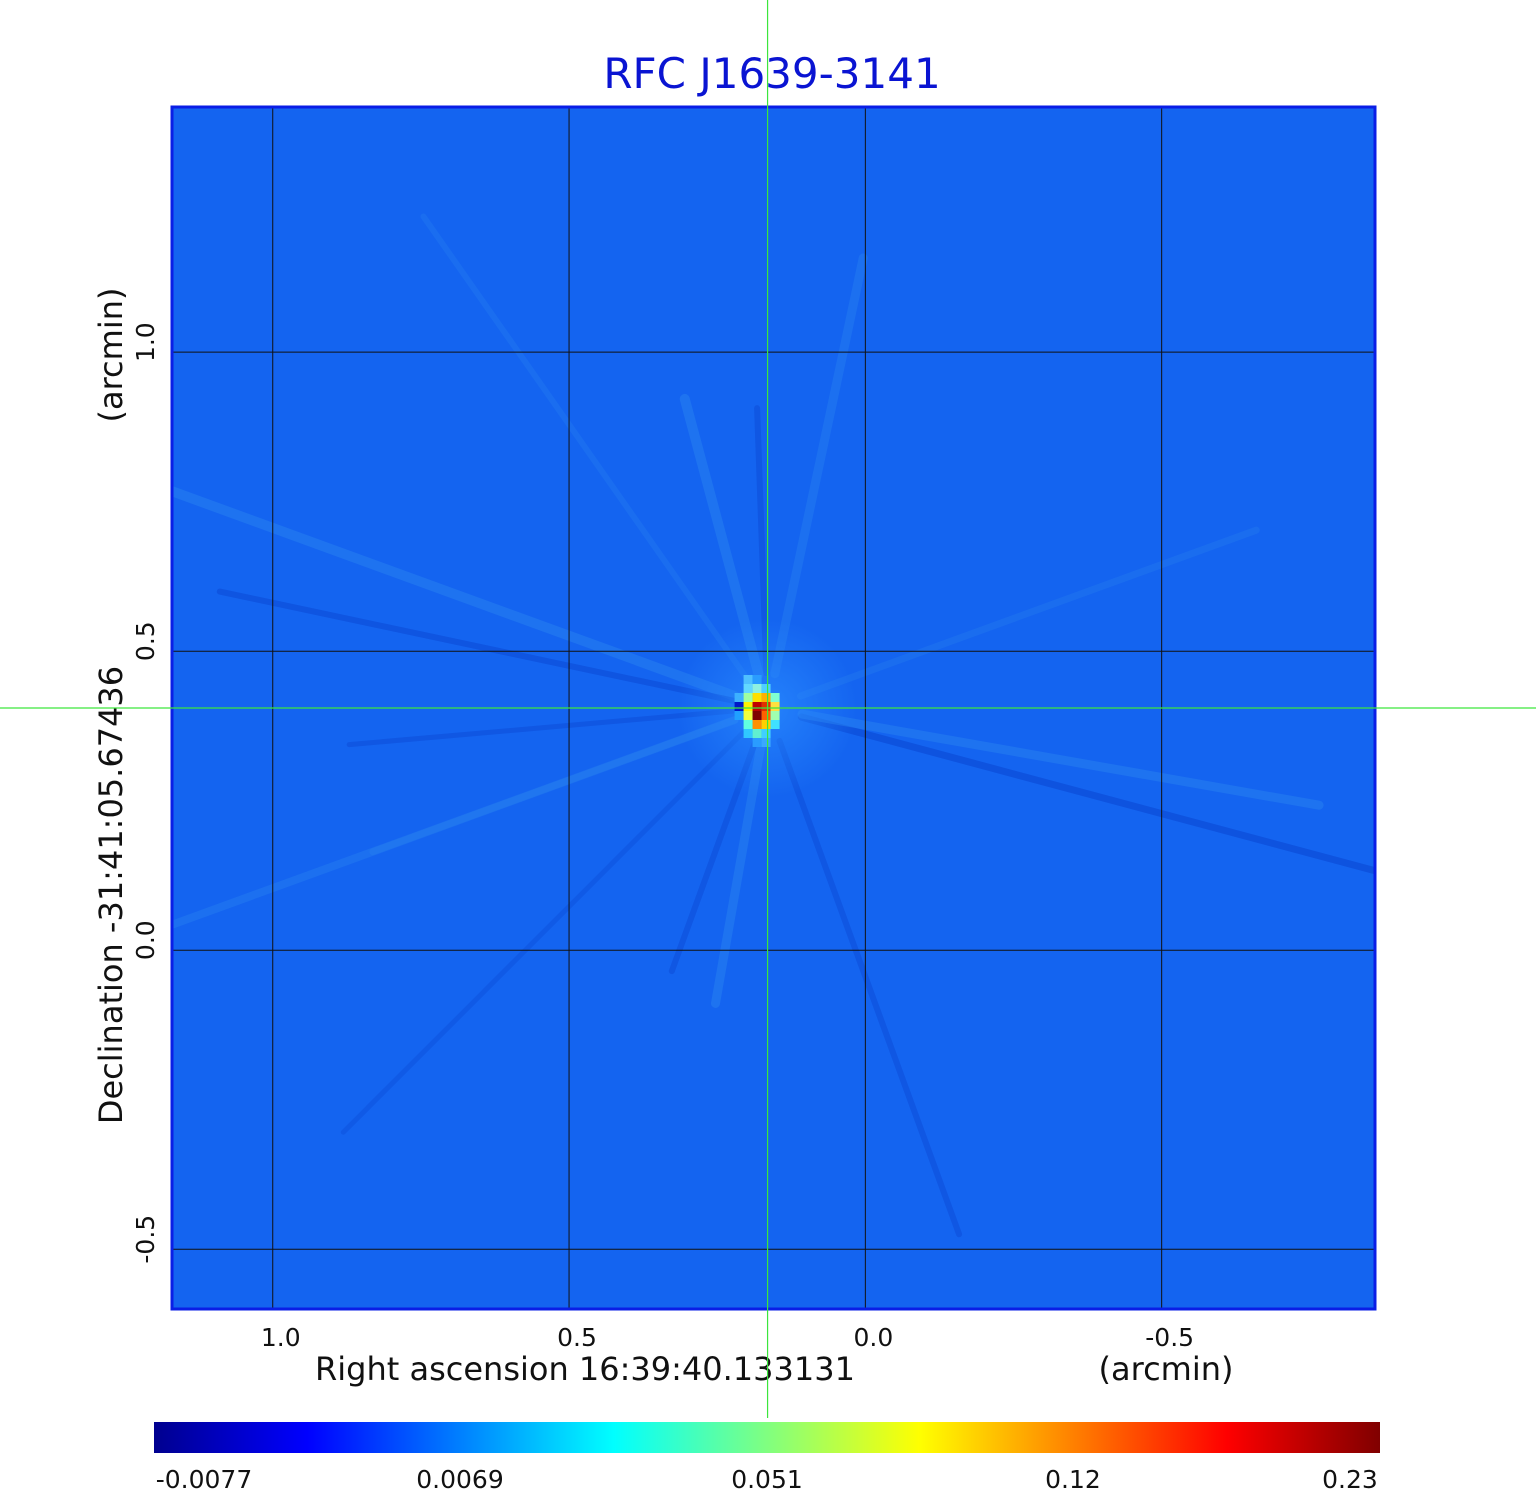 This screenshot has height=1511, width=1536. Describe the element at coordinates (771, 73) in the screenshot. I see `chart-title: RFC J1639-3141` at that location.